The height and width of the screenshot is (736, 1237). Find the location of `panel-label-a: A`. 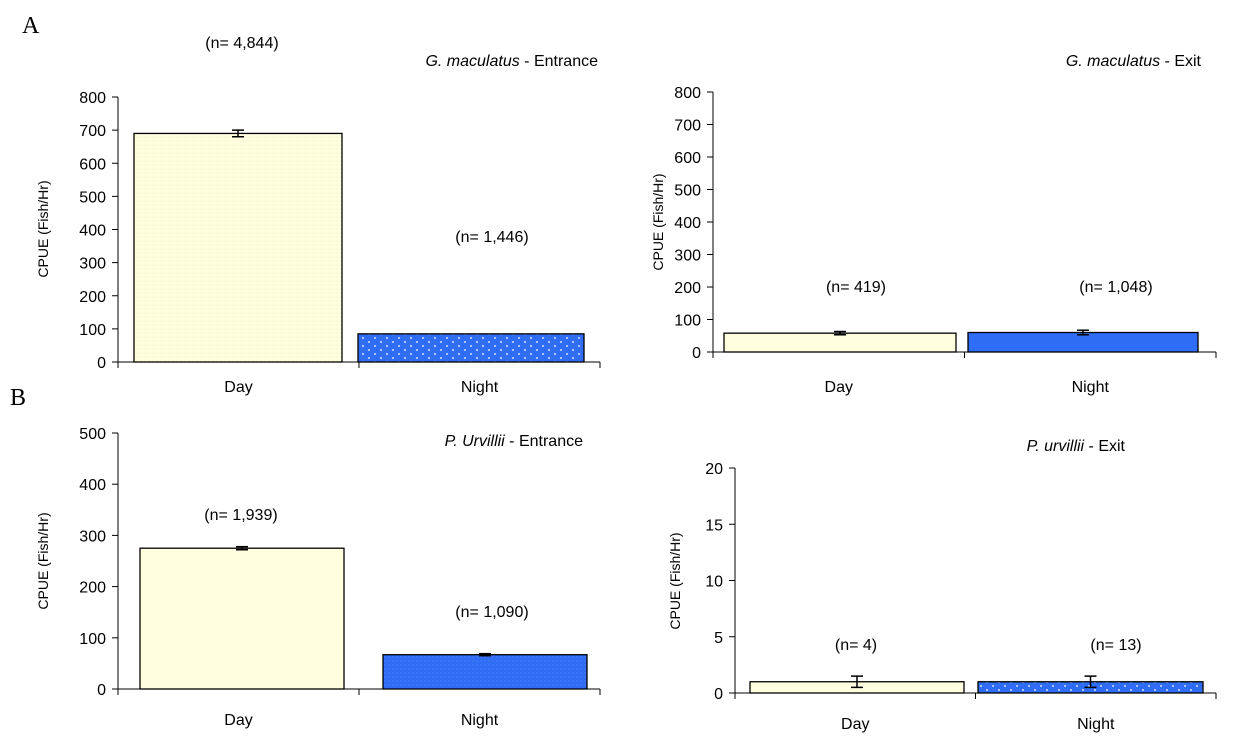

panel-label-a: A is located at coordinates (31, 26).